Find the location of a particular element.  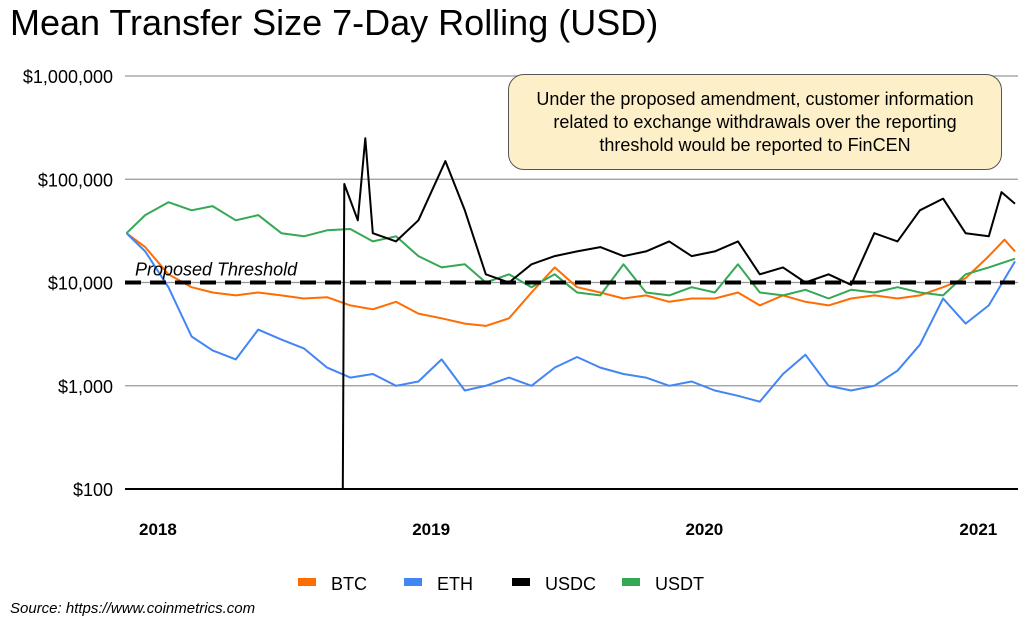

x-tick-label: 2021 is located at coordinates (978, 529).